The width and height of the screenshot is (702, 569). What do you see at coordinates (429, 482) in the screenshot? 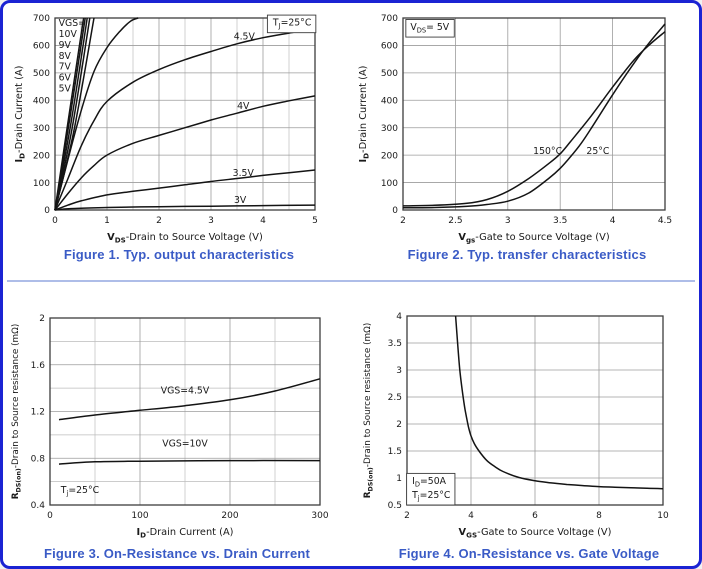
I see `svg-text: ID=50A` at bounding box center [429, 482].